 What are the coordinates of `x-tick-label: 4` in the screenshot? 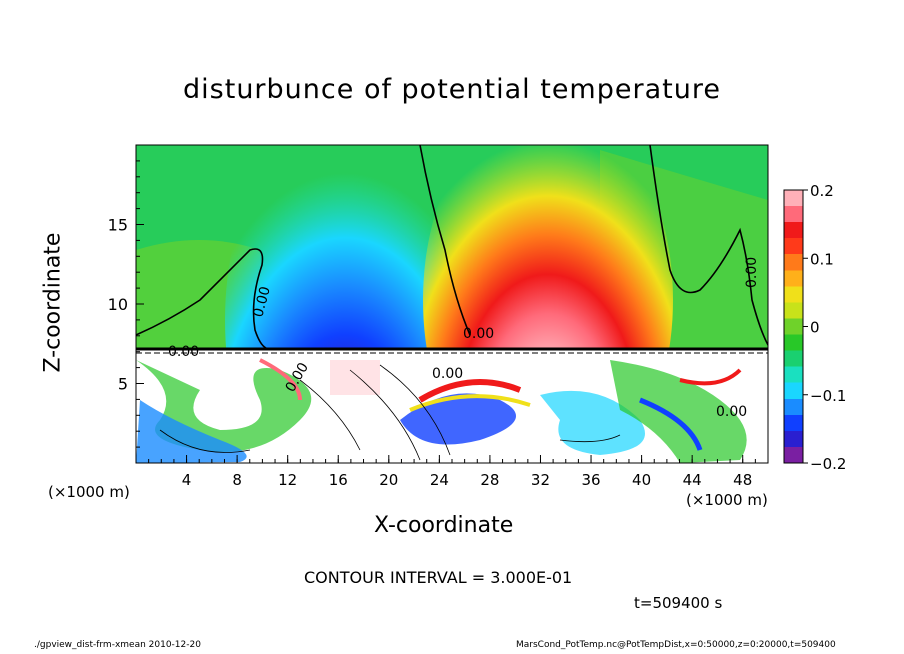 It's located at (187, 480).